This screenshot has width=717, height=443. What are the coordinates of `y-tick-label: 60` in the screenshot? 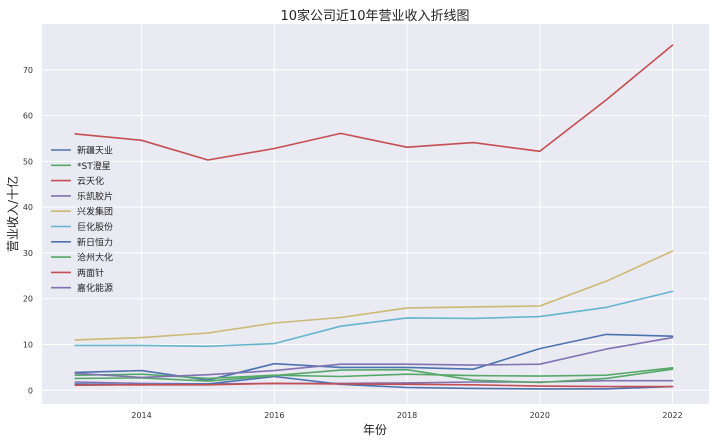 It's located at (28, 116).